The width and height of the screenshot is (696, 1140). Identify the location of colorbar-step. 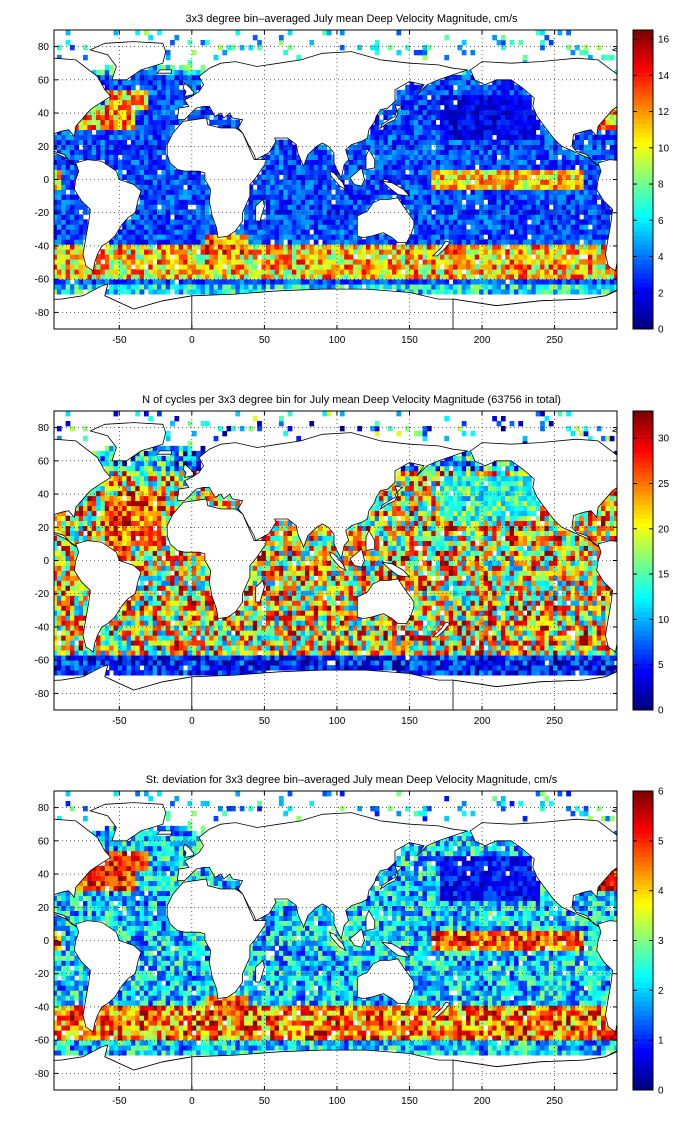
(643, 56).